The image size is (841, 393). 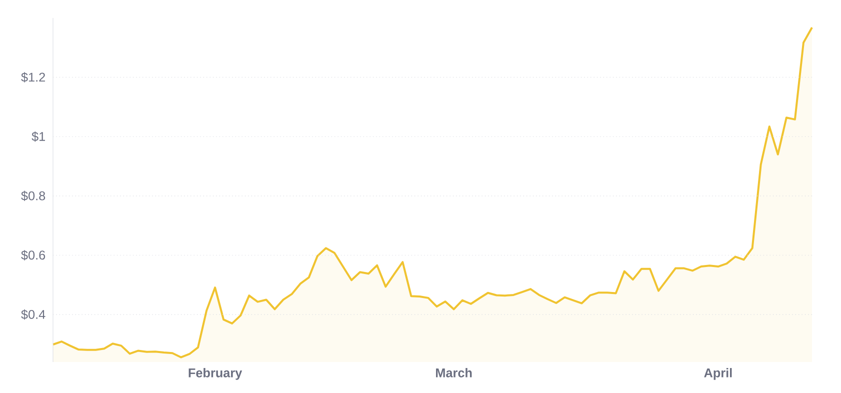 I want to click on x-tick-label: February, so click(x=215, y=374).